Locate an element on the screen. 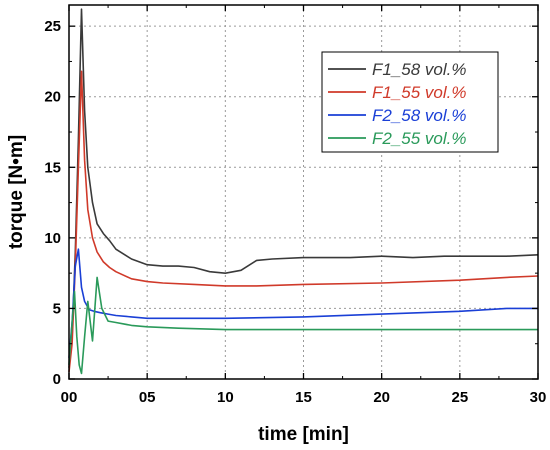 The image size is (550, 450). x-tick-label: 20 is located at coordinates (381, 397).